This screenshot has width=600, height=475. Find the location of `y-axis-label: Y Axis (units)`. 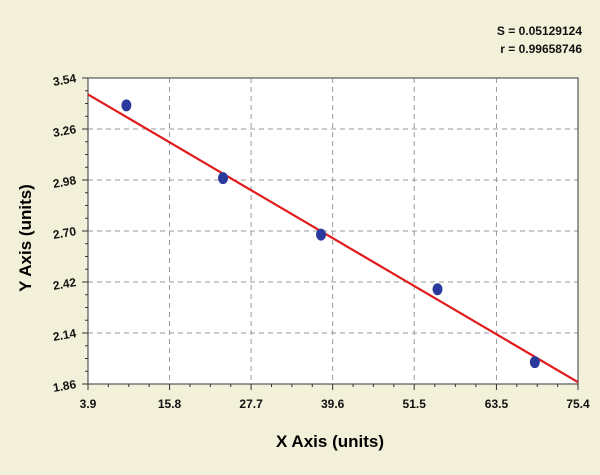

y-axis-label: Y Axis (units) is located at coordinates (25, 238).